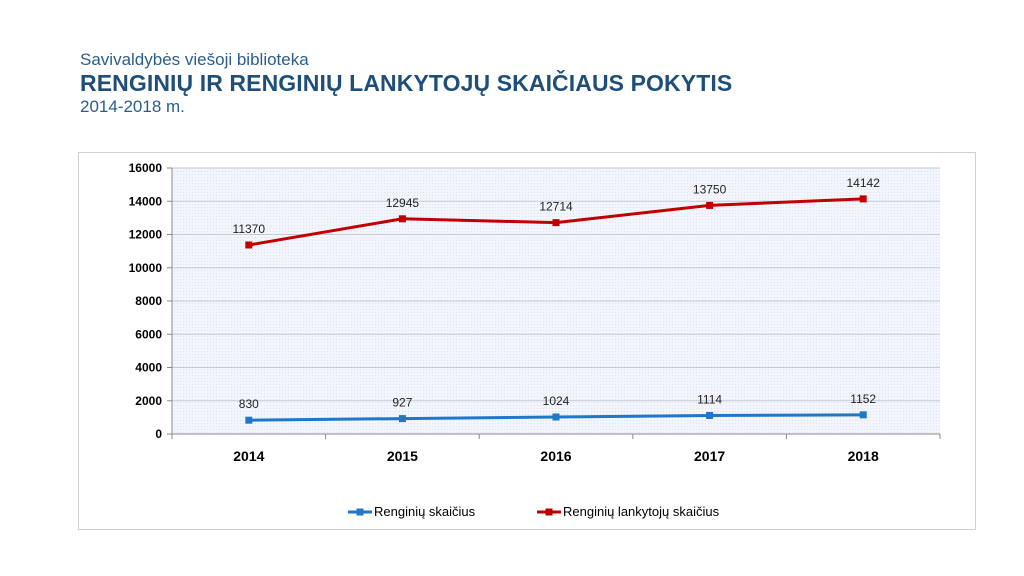  Describe the element at coordinates (146, 268) in the screenshot. I see `y-tick-label: 10000` at that location.